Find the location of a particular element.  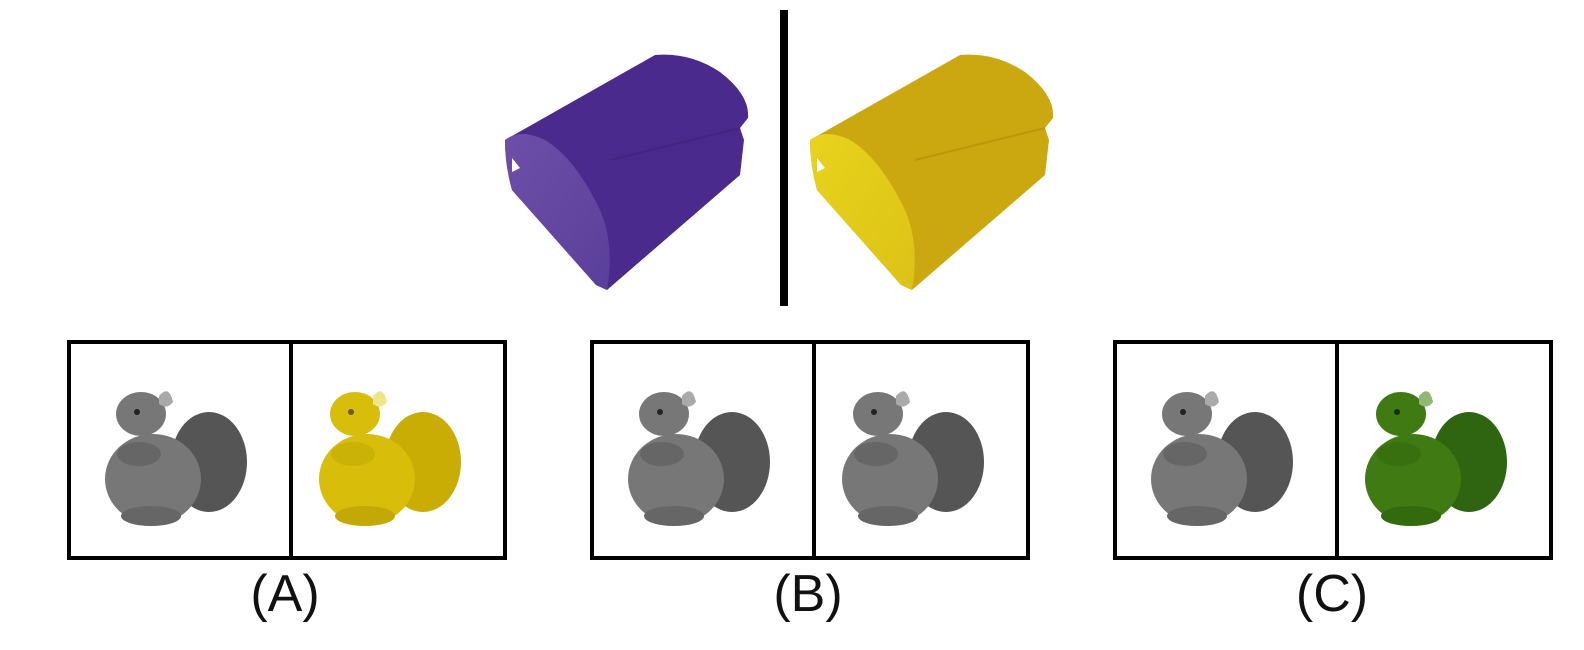

option-b-label: (B) is located at coordinates (808, 594).